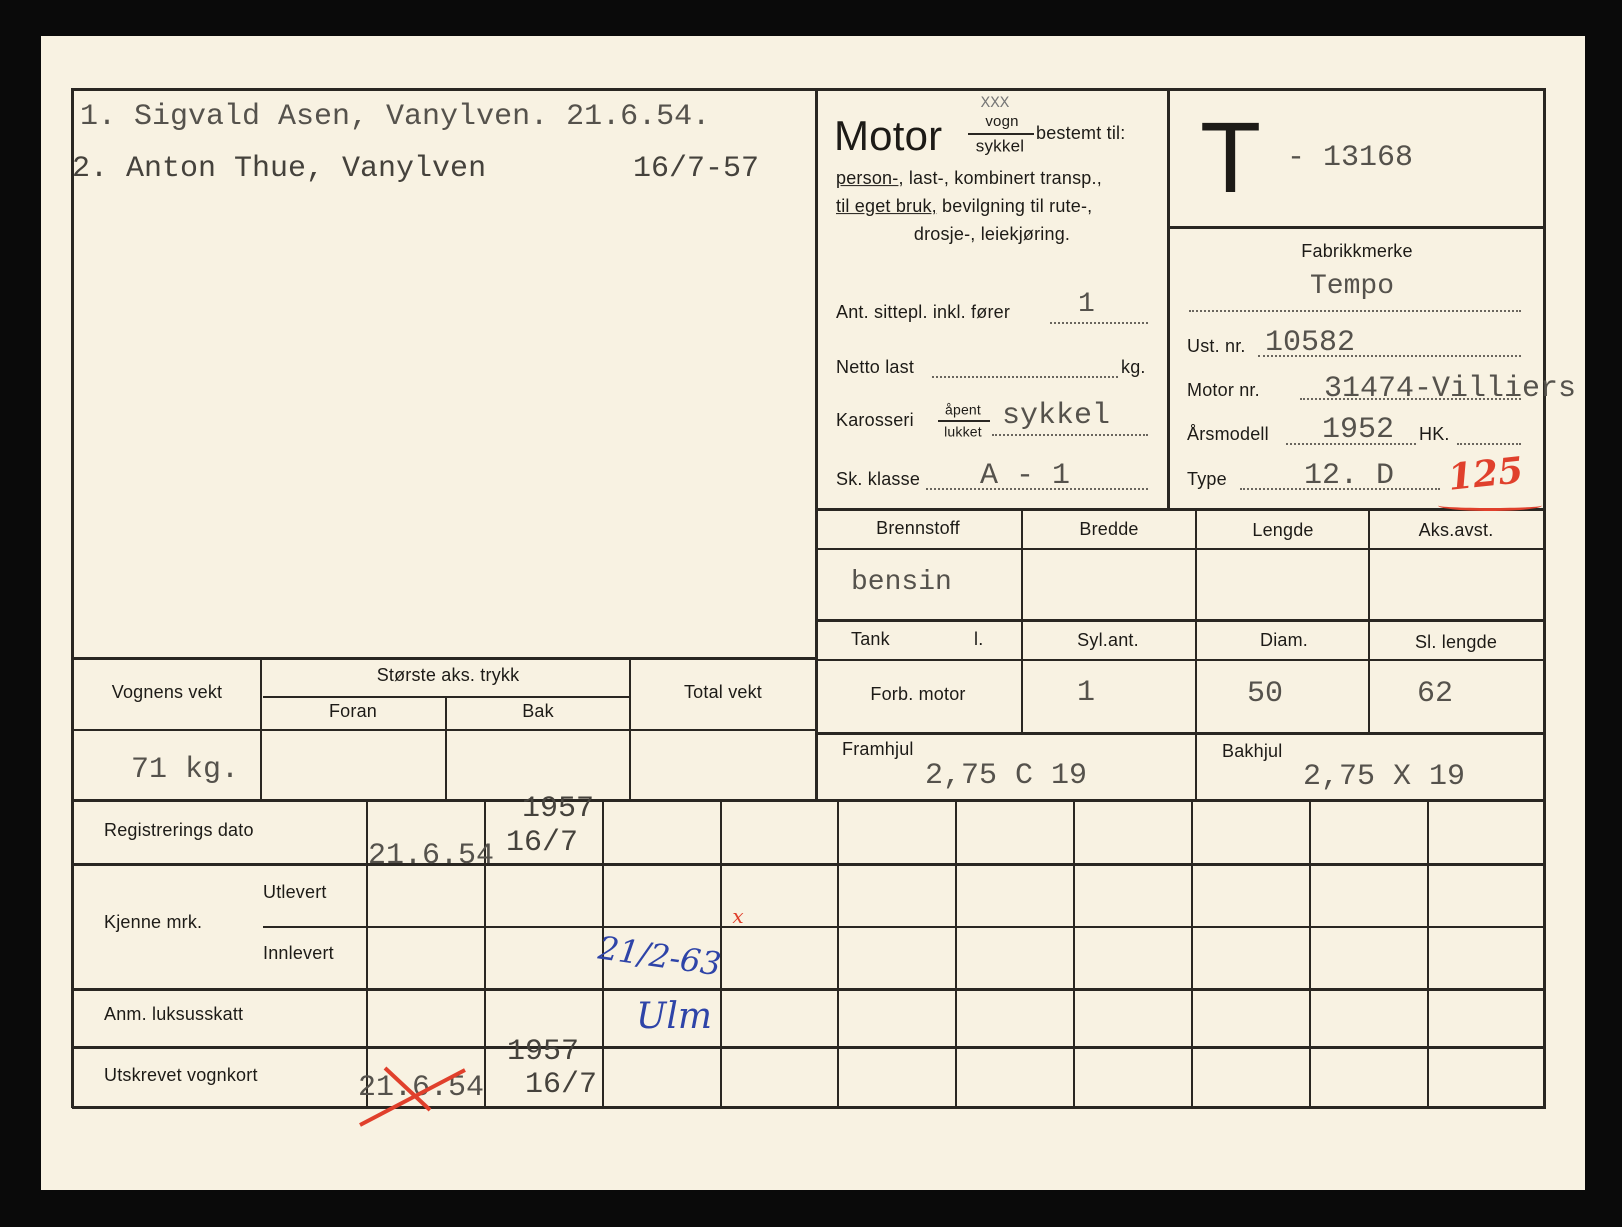 Image resolution: width=1622 pixels, height=1227 pixels. What do you see at coordinates (674, 1016) in the screenshot?
I see `signature: Ulm` at bounding box center [674, 1016].